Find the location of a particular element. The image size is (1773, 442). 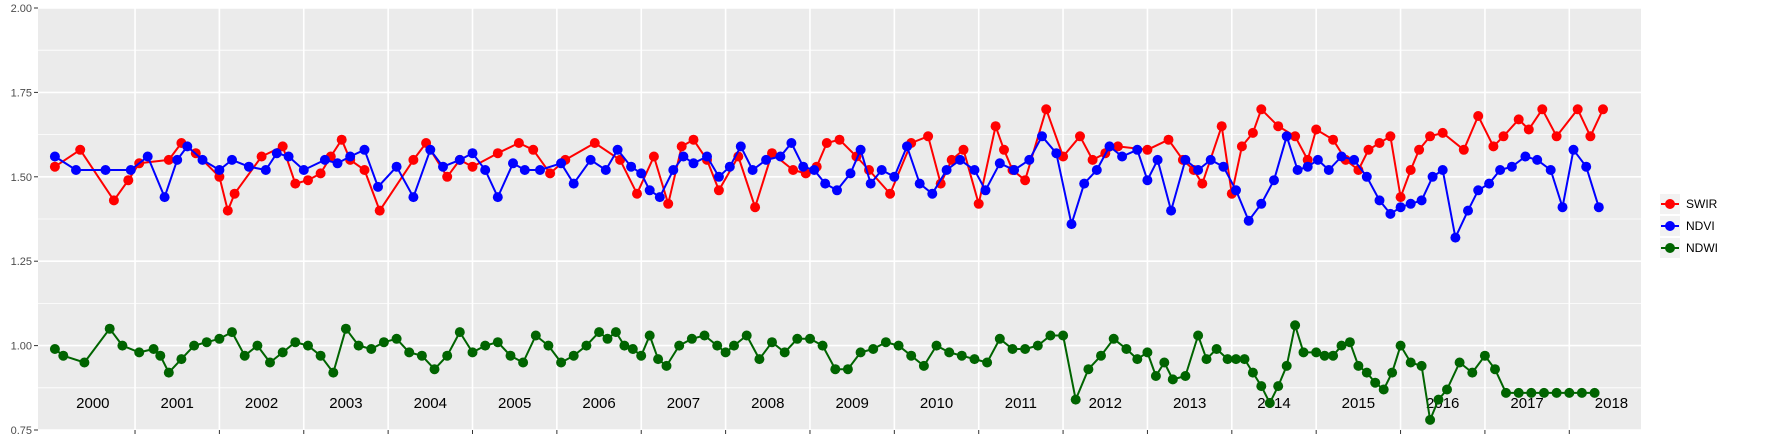

year-label-2009: 2009 is located at coordinates (851, 403).